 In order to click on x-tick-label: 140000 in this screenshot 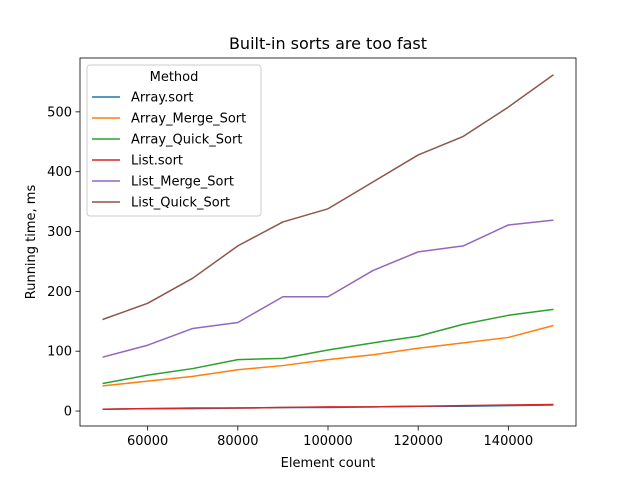, I will do `click(509, 441)`.